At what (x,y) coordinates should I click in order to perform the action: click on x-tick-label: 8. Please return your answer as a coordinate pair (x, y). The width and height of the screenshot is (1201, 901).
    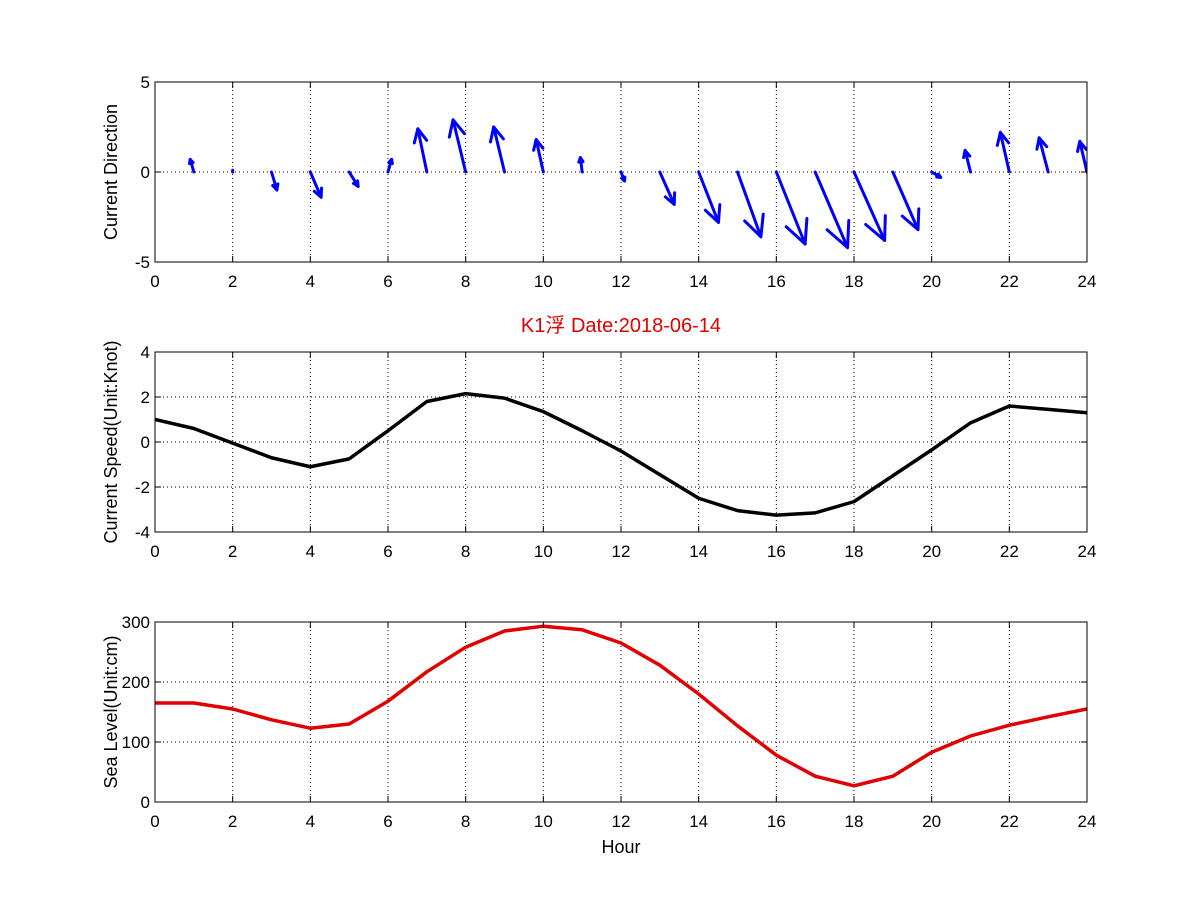
    Looking at the image, I should click on (465, 551).